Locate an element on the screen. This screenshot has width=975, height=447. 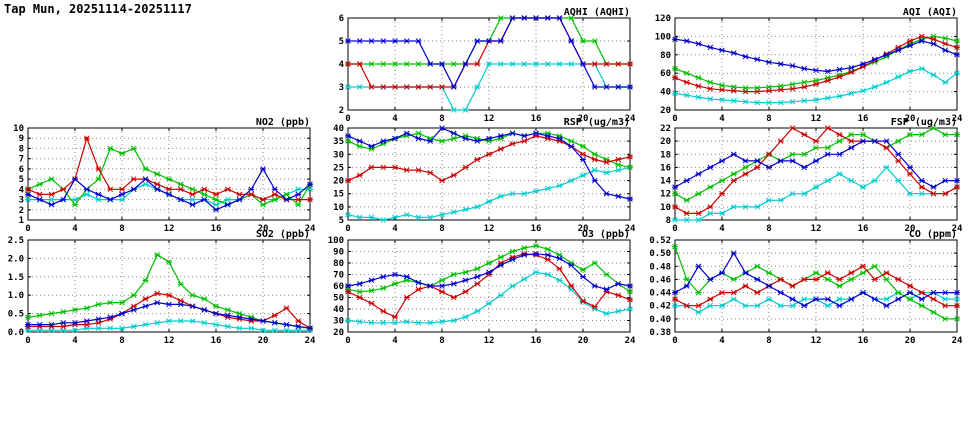
series-green is located at coordinates (816, 282).